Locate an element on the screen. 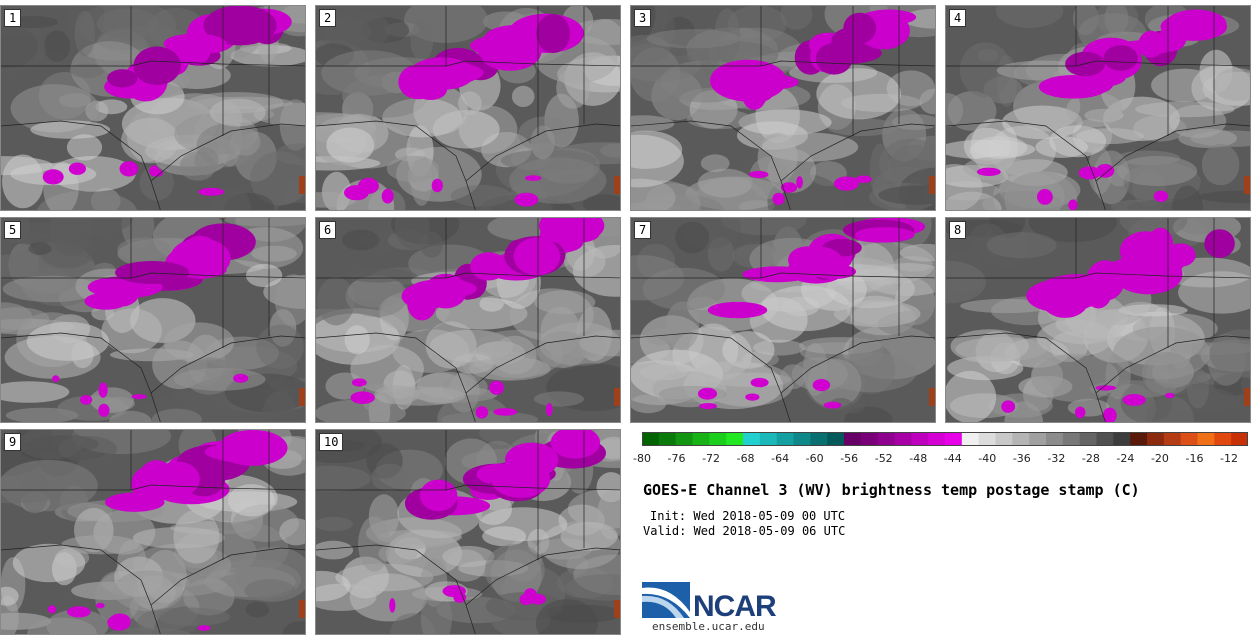  colorbar-tick-label: -28 is located at coordinates (1090, 458).